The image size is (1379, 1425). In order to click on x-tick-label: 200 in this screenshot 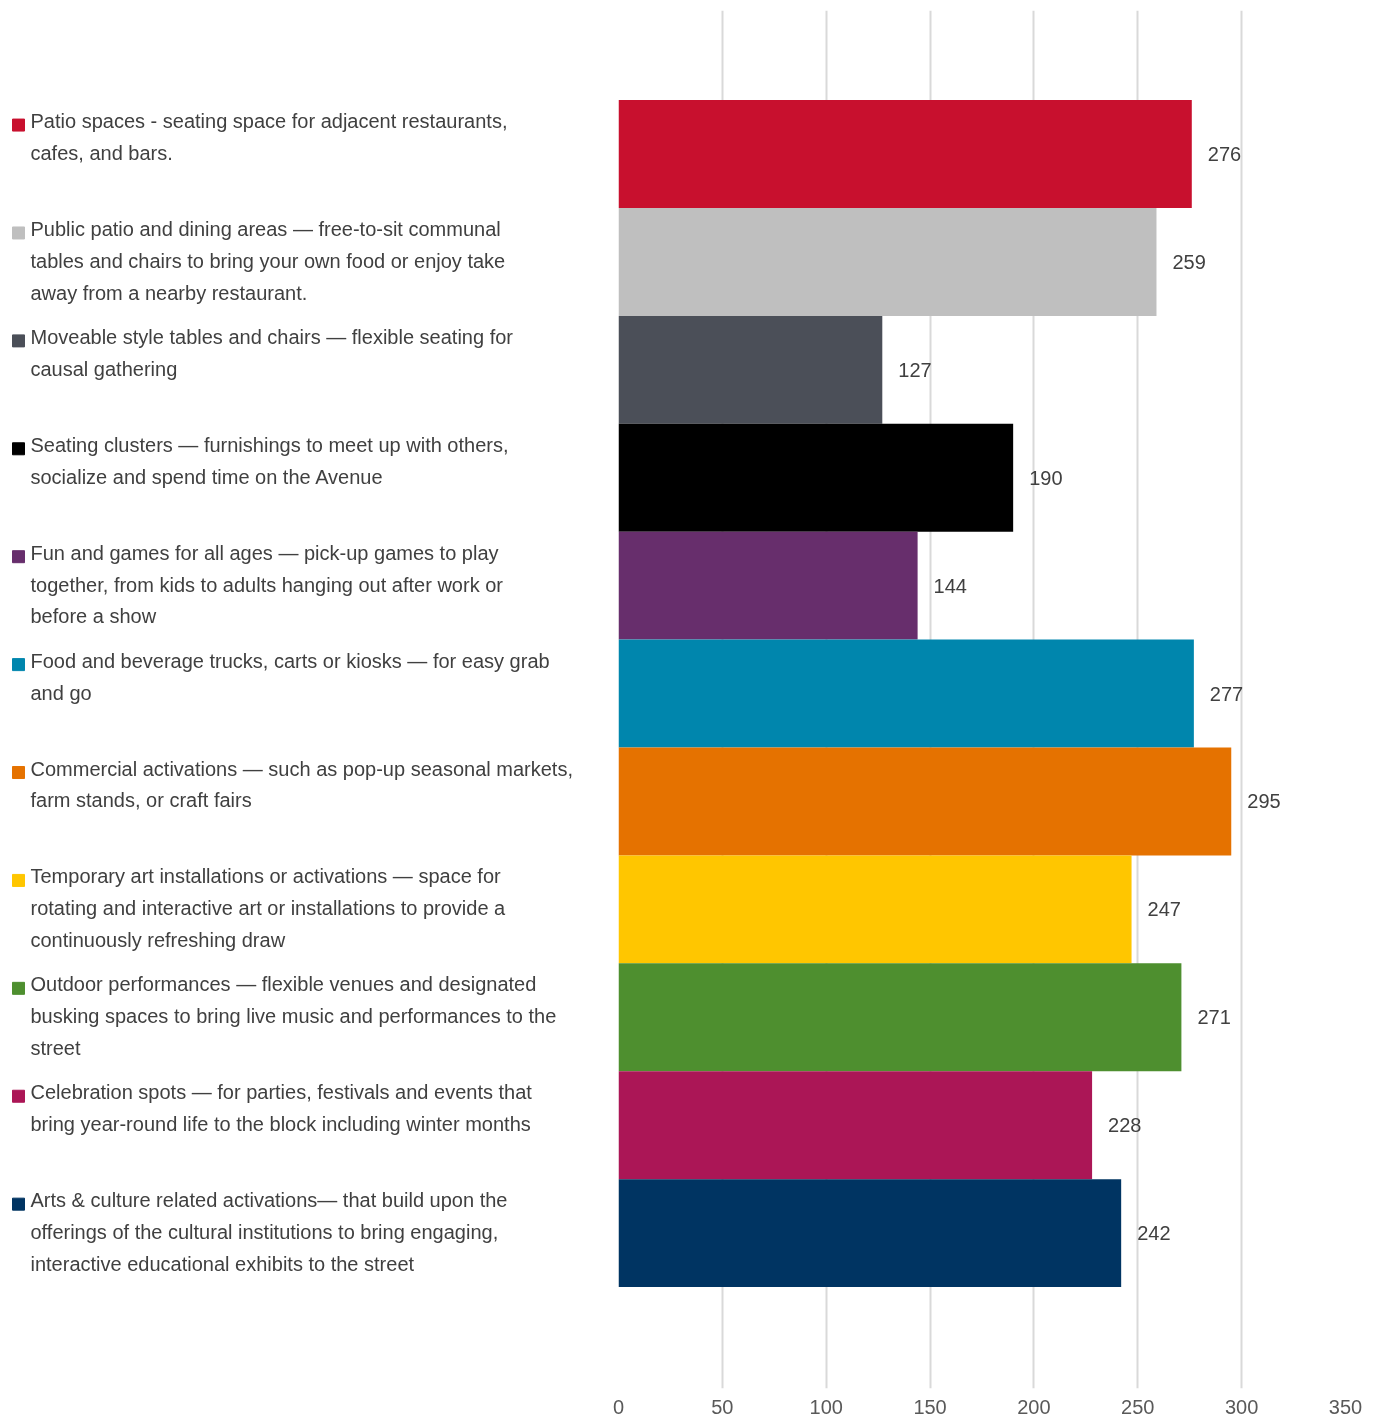, I will do `click(1034, 1406)`.